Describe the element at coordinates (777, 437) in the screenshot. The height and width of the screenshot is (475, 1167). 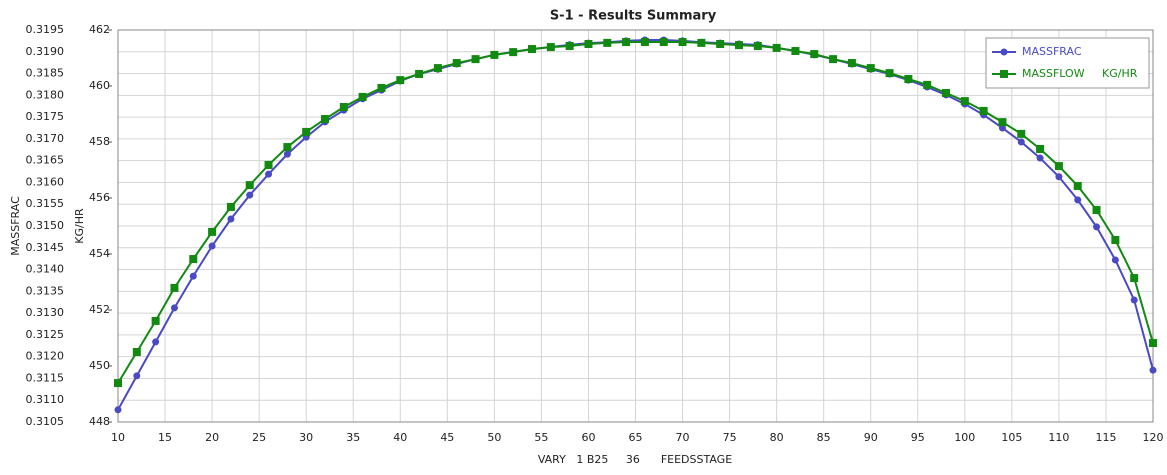
I see `x-tick-label: 80` at that location.